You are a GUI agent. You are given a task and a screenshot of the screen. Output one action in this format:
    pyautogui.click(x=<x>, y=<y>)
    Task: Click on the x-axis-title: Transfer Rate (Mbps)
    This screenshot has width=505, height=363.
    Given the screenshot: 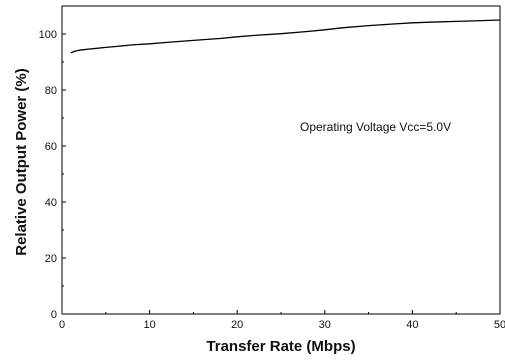 What is the action you would take?
    pyautogui.click(x=280, y=346)
    